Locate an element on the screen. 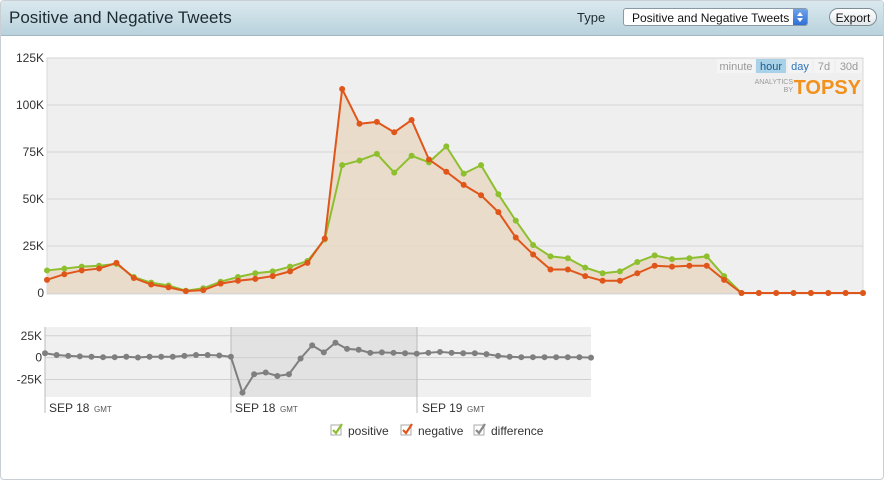 The width and height of the screenshot is (884, 480). legend-item-positive: positive is located at coordinates (359, 430).